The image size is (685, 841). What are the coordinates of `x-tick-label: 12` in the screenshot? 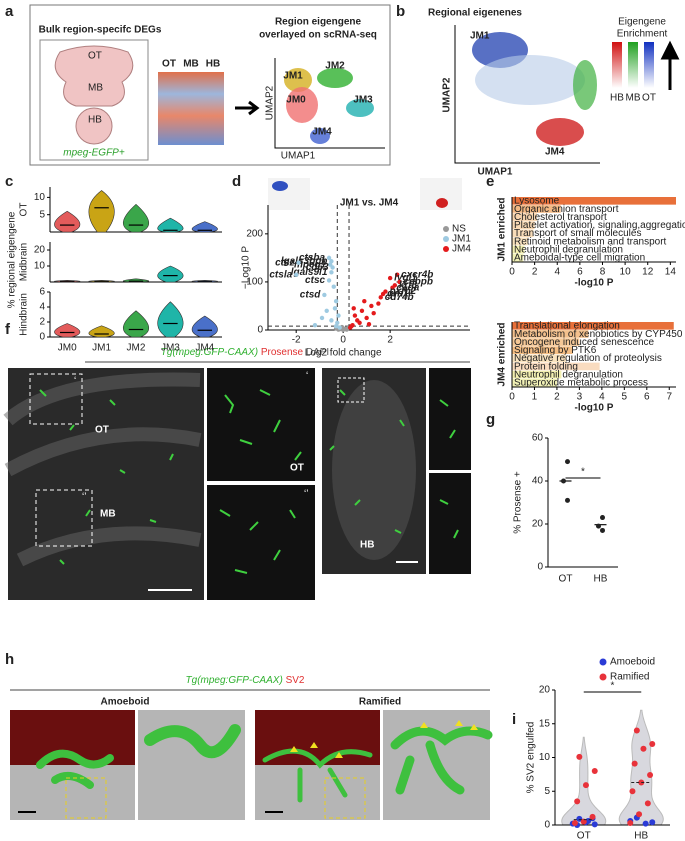 It's located at (648, 272).